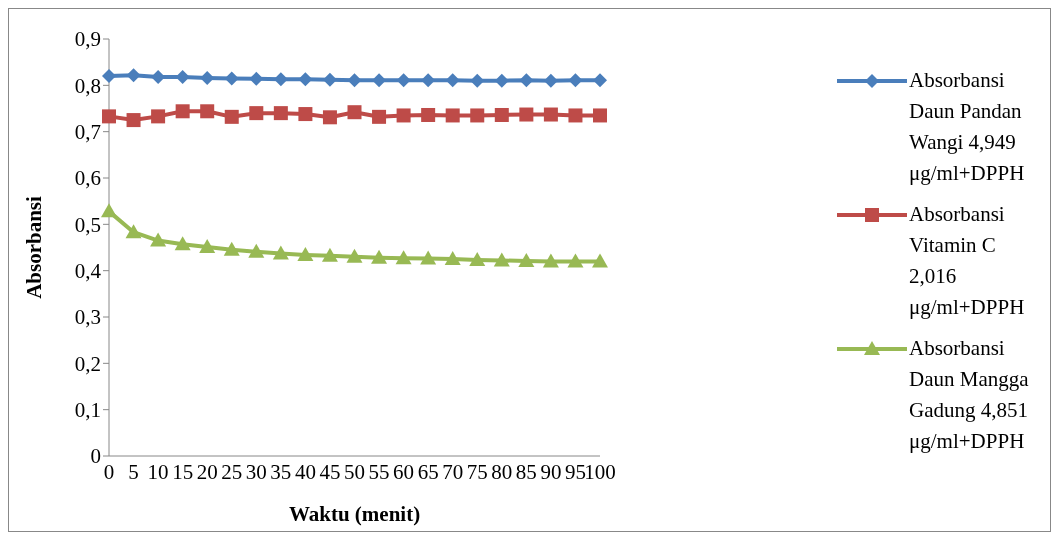 The width and height of the screenshot is (1059, 540). Describe the element at coordinates (207, 471) in the screenshot. I see `x-tick-label: 20` at that location.